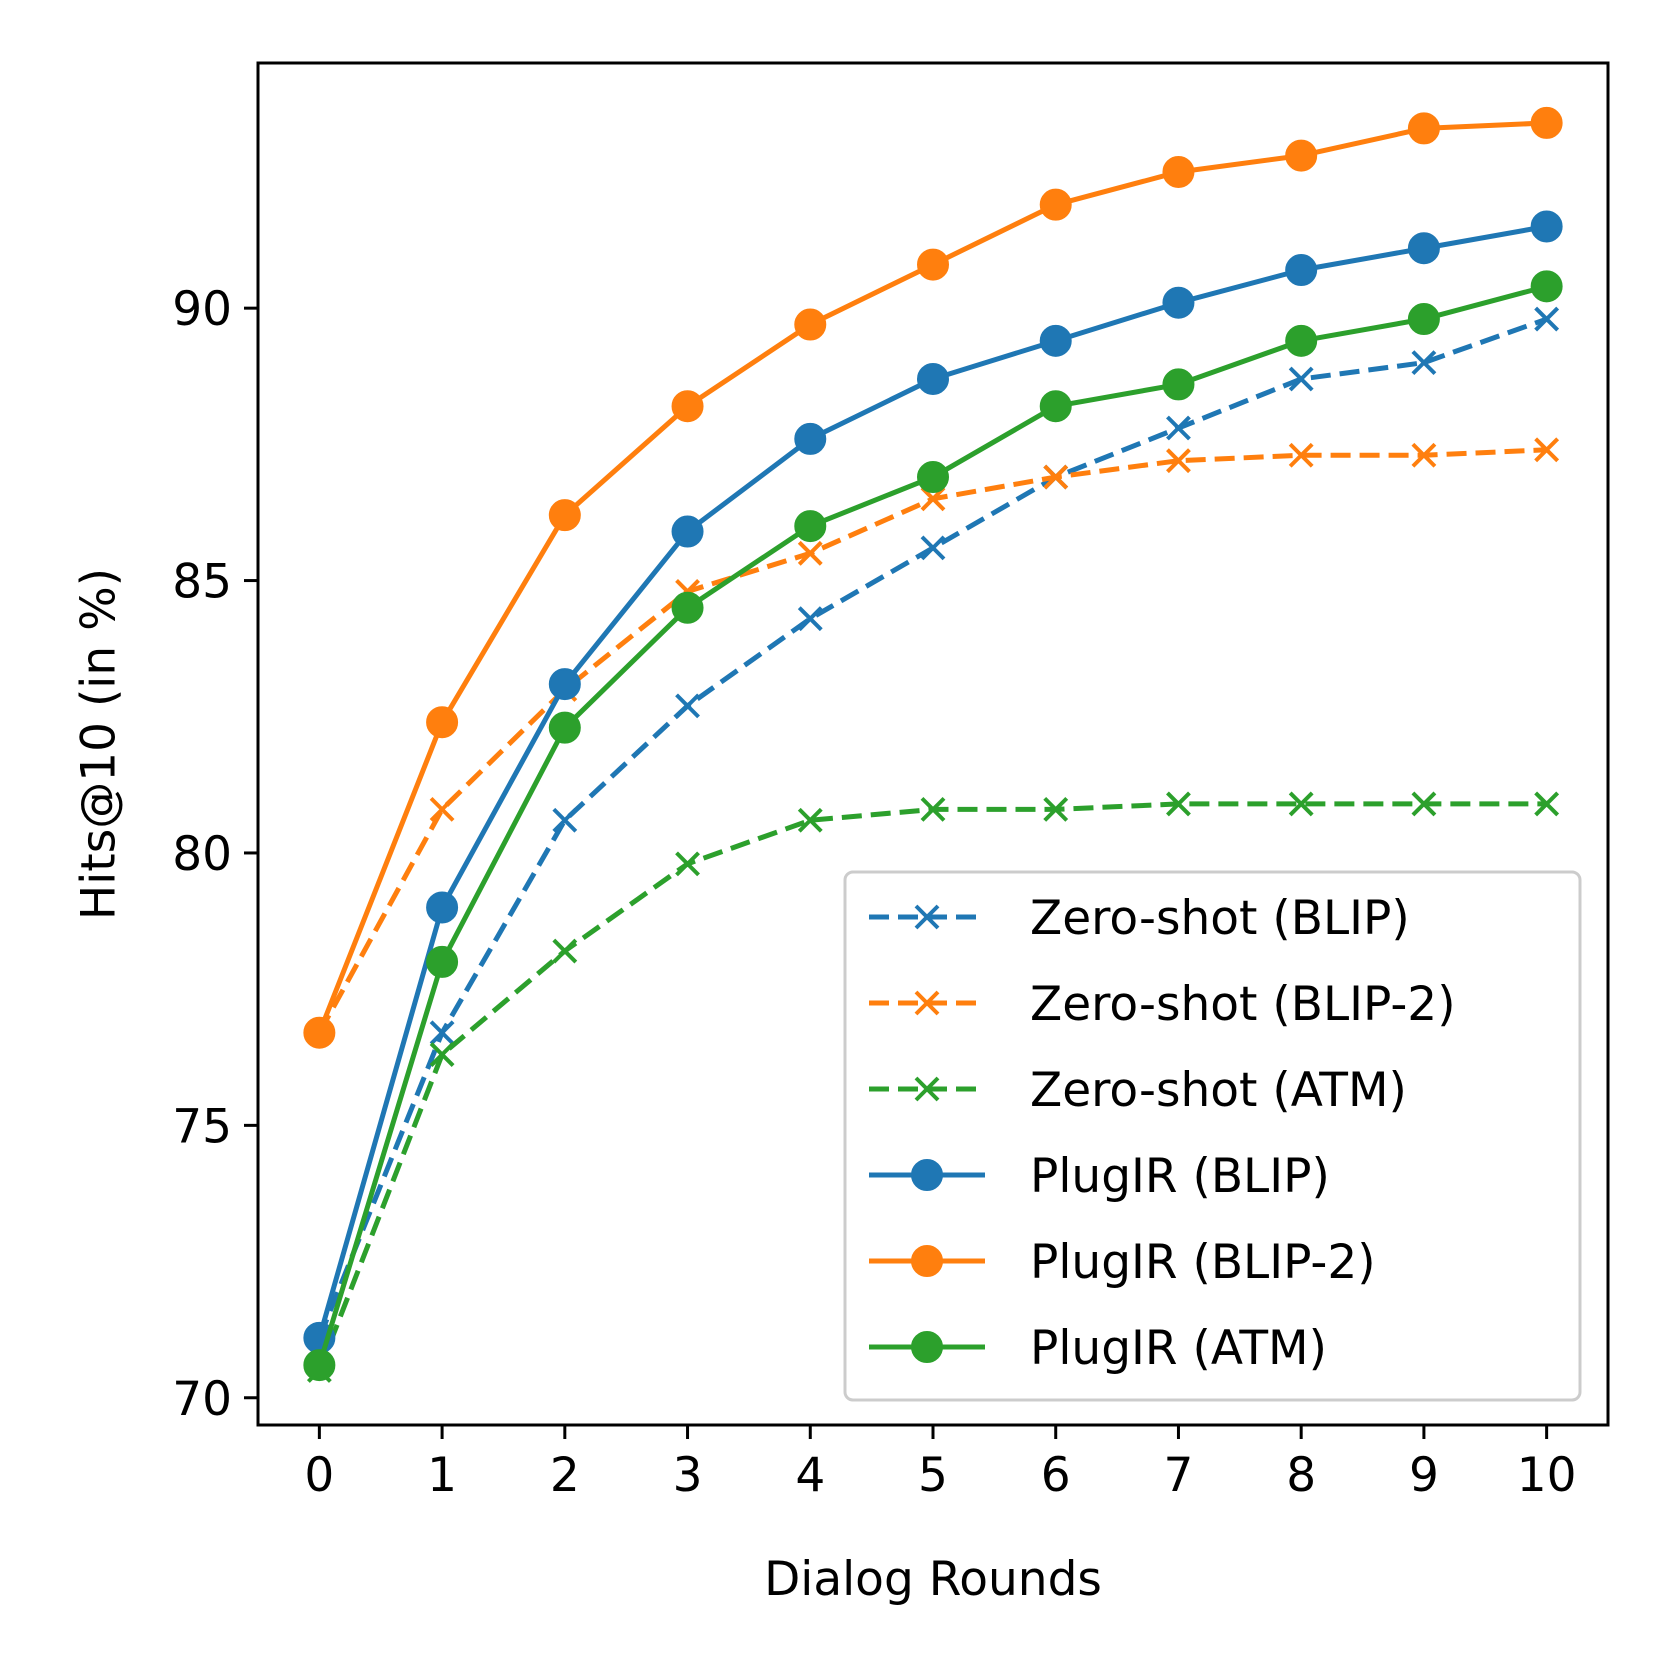  I want to click on legend-entry-plugir-blip-2: PlugIR (BLIP-2), so click(1122, 1262).